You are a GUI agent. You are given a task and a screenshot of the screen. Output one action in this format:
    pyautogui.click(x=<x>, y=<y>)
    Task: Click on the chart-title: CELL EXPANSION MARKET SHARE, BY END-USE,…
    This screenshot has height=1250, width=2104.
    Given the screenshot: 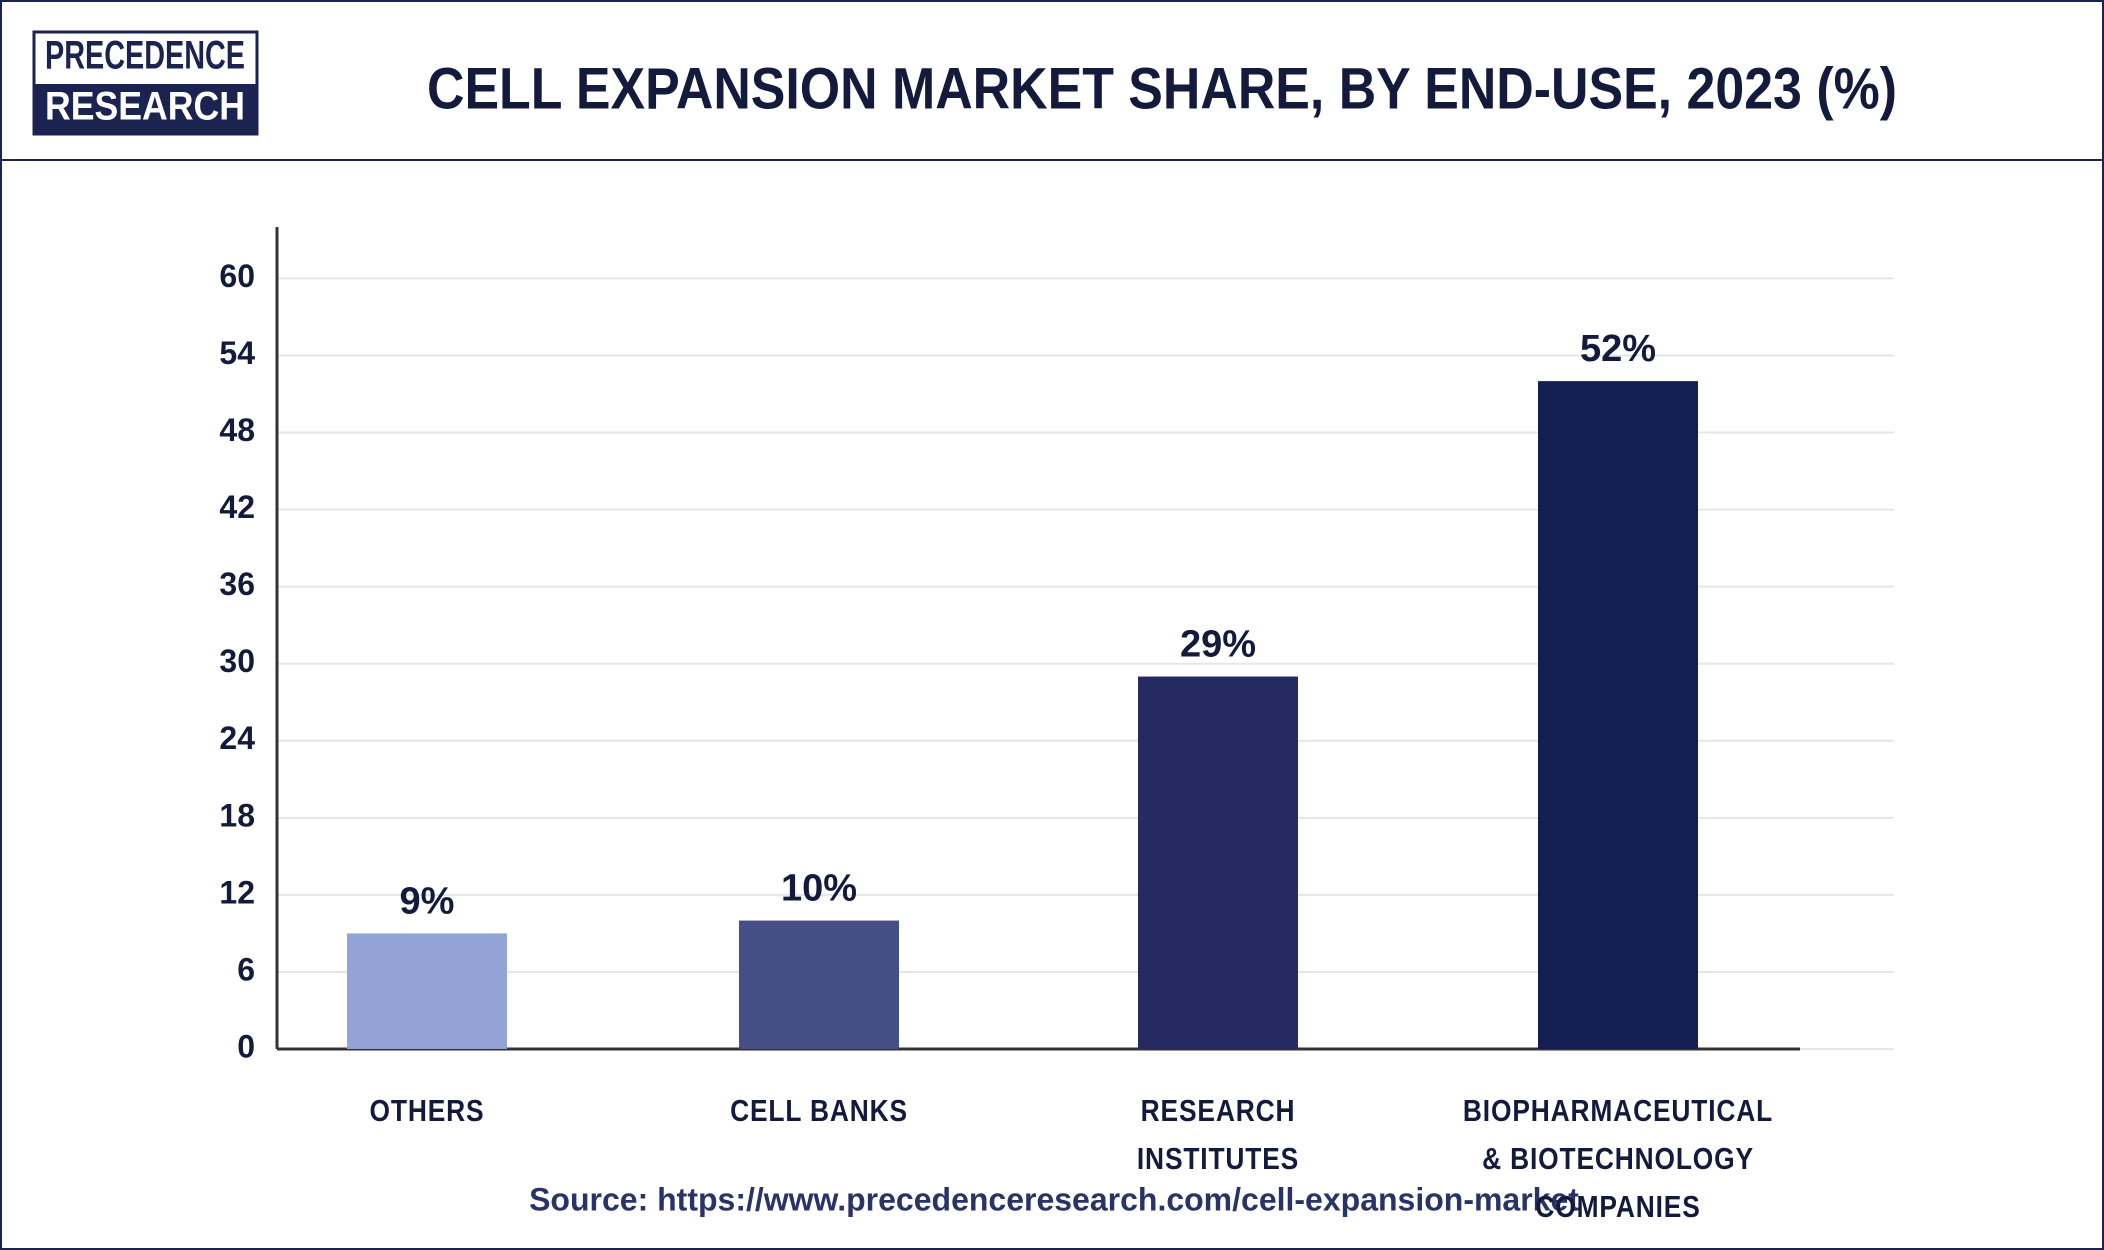 What is the action you would take?
    pyautogui.click(x=1162, y=88)
    